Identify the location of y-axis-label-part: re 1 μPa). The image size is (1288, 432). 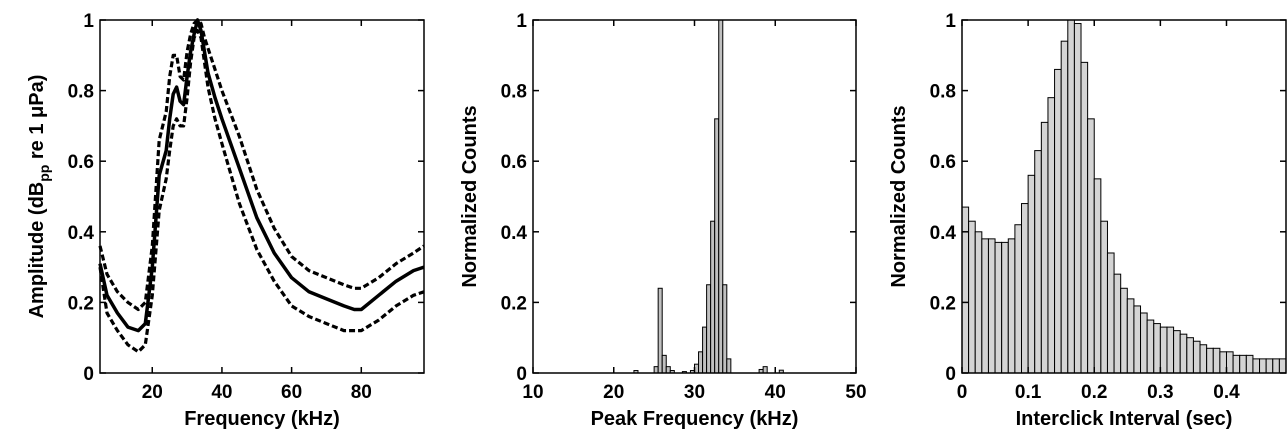
(37, 120).